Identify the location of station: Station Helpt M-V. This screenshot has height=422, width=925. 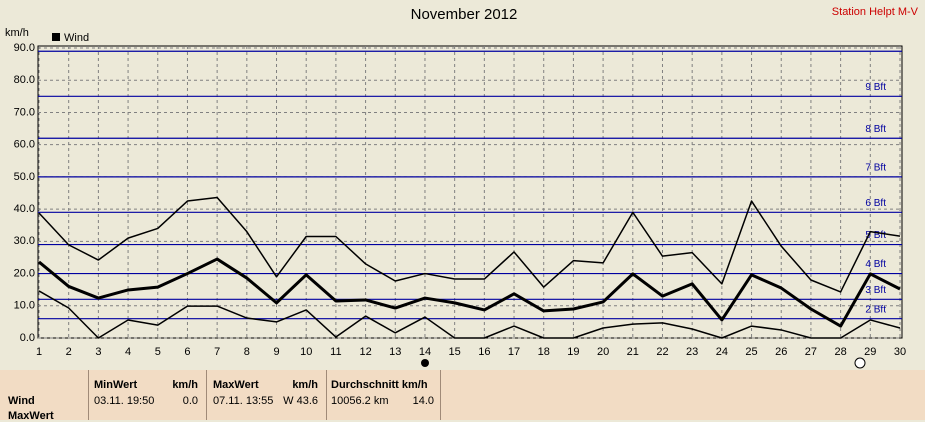
(875, 12).